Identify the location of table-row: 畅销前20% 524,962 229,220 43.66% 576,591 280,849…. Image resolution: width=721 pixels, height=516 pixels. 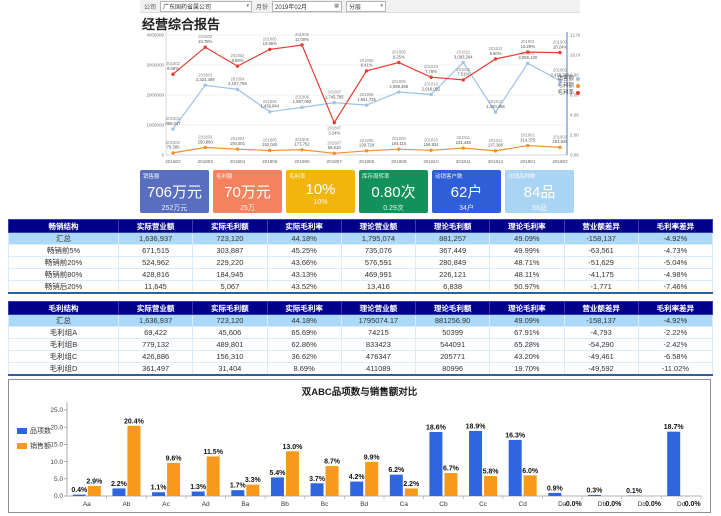
(361, 262).